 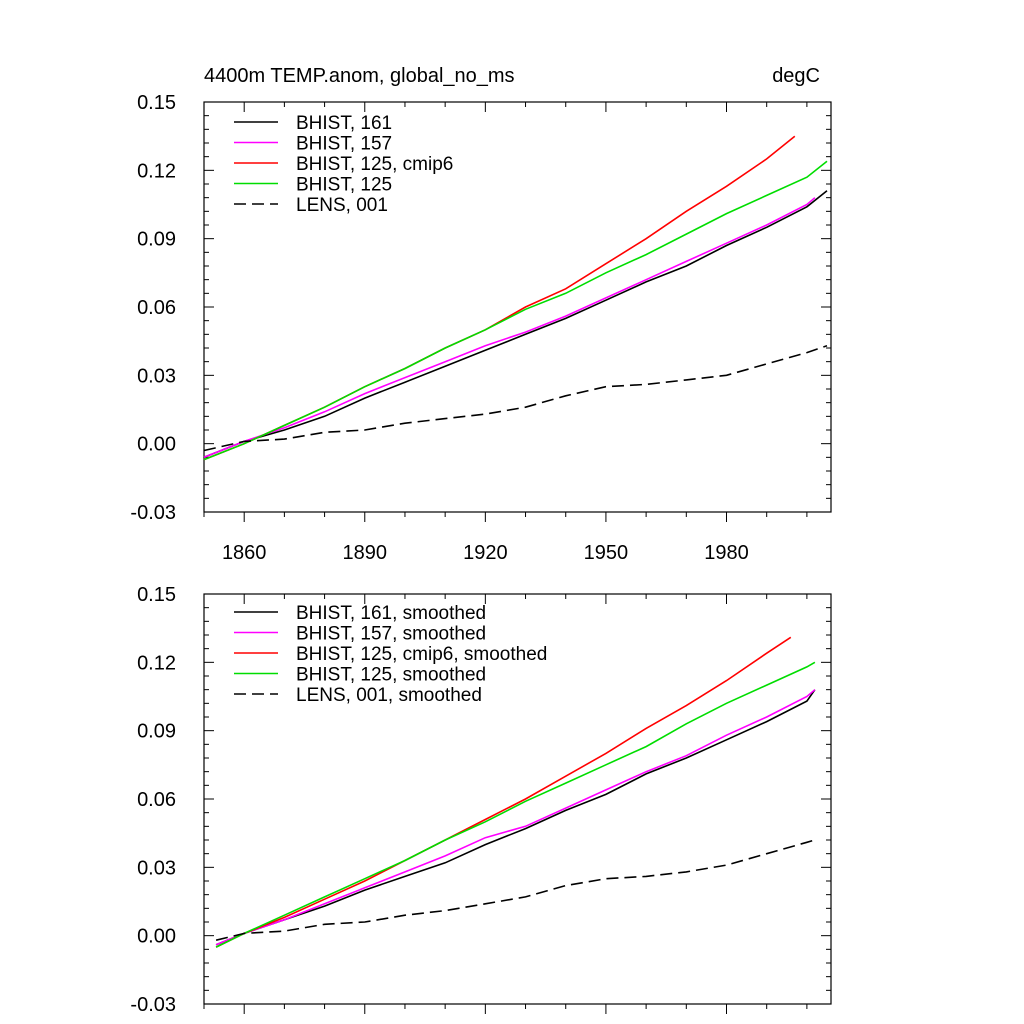 I want to click on x-tick-label: 1920, so click(x=485, y=553).